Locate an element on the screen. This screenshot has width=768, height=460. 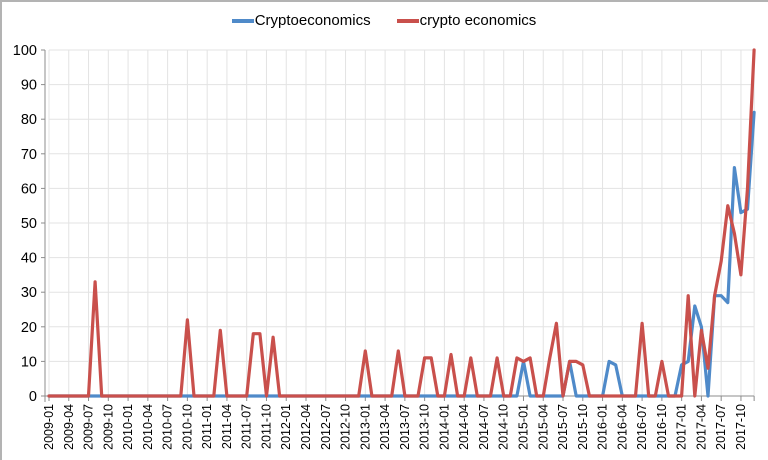
svg-text: 2016-04 is located at coordinates (622, 427).